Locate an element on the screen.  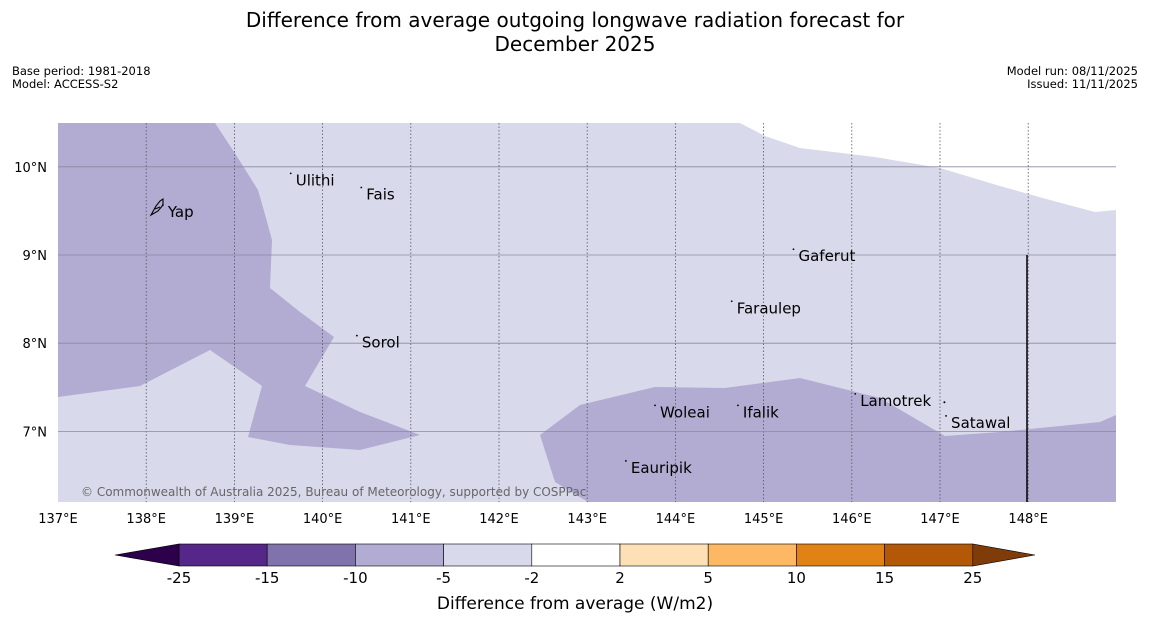
colorbar-under-arrow is located at coordinates (147, 555).